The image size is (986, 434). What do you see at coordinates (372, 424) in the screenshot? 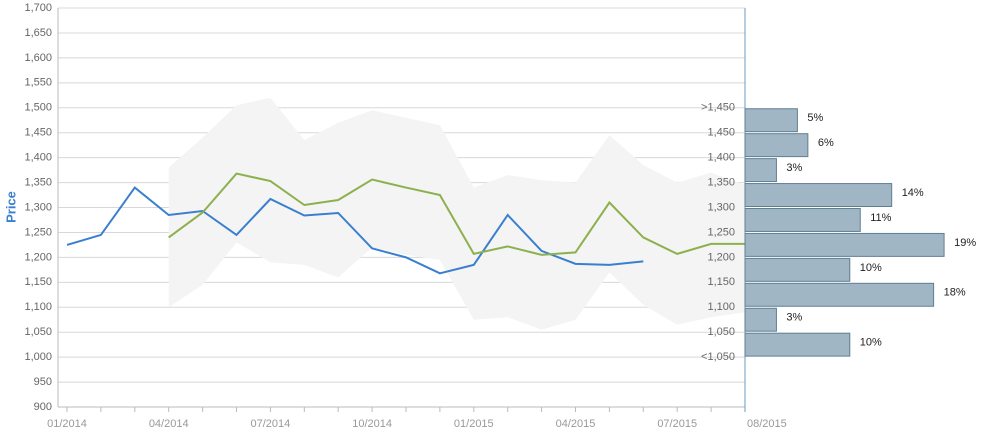
I see `x-tick-label: 10/2014` at bounding box center [372, 424].